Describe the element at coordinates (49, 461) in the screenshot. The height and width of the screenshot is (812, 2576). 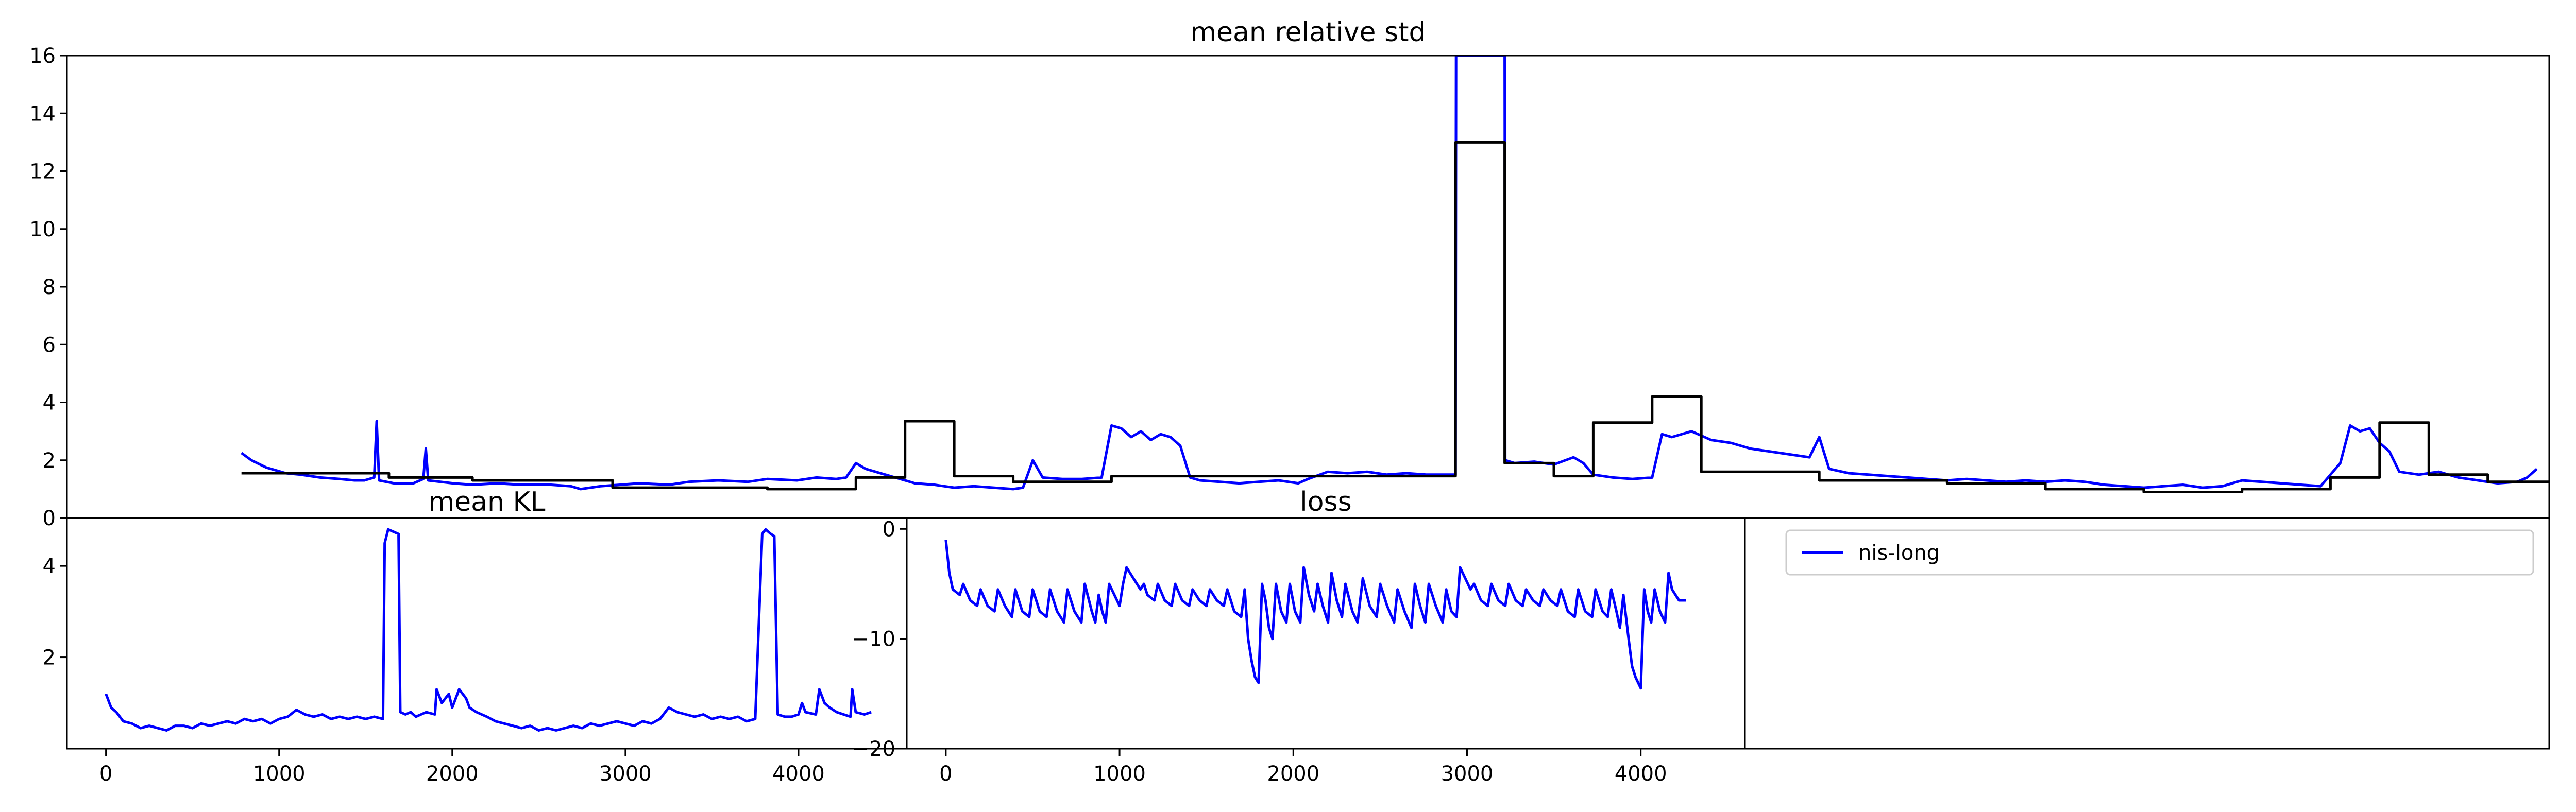
I see `y-tick-label-mean-relative-std: 2` at that location.